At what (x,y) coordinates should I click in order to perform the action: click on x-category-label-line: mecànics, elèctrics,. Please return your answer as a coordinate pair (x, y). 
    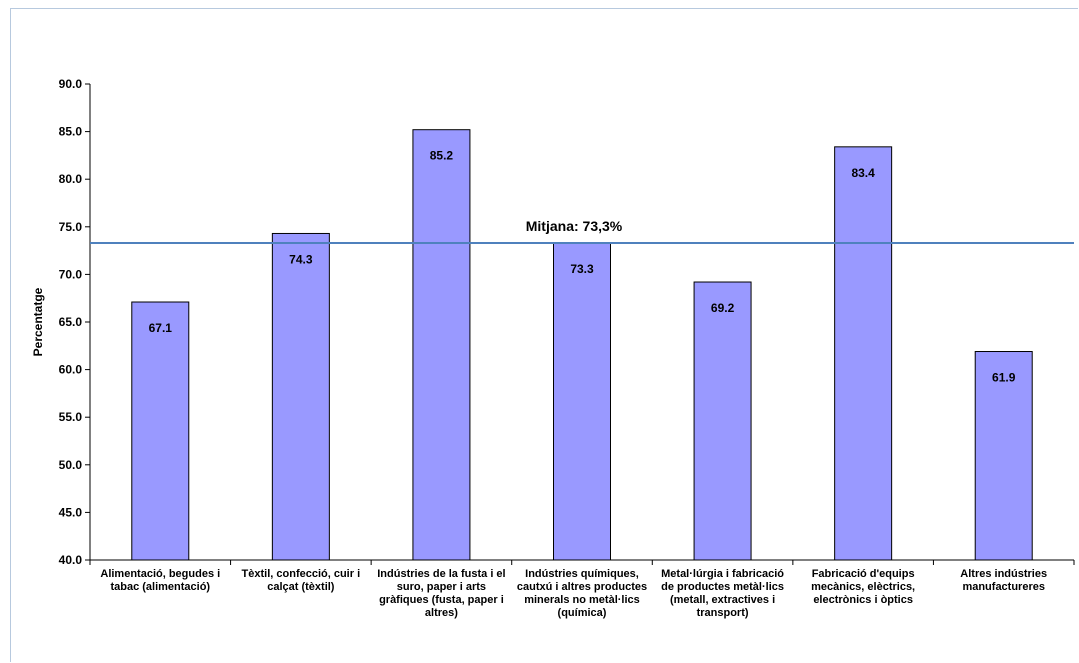
    Looking at the image, I should click on (863, 587).